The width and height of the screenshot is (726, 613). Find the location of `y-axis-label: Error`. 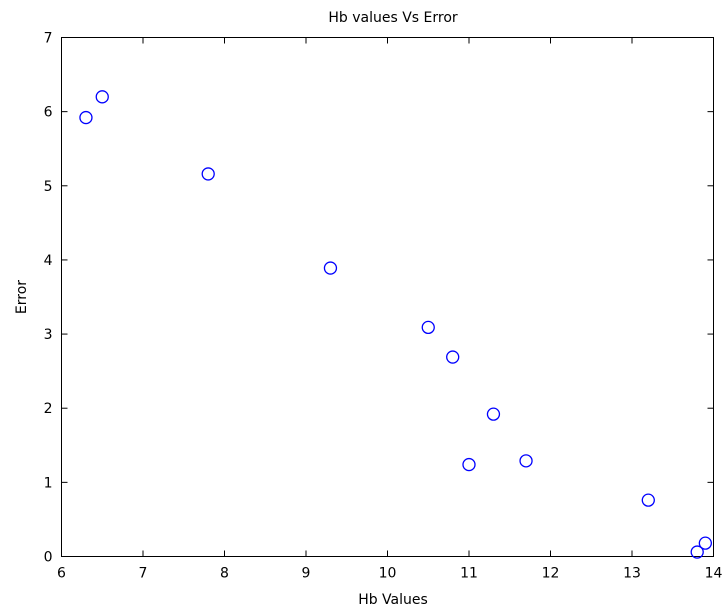

y-axis-label: Error is located at coordinates (22, 297).